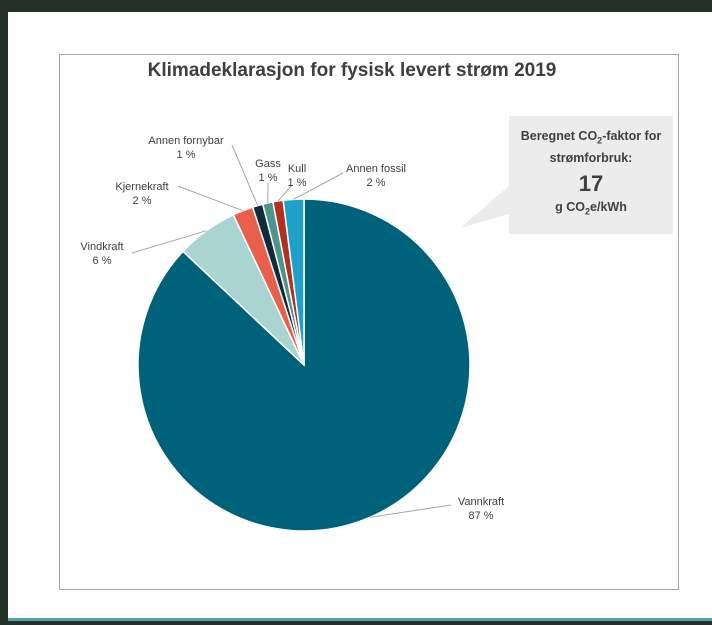  What do you see at coordinates (169, 242) in the screenshot?
I see `leader-line-vindkraft` at bounding box center [169, 242].